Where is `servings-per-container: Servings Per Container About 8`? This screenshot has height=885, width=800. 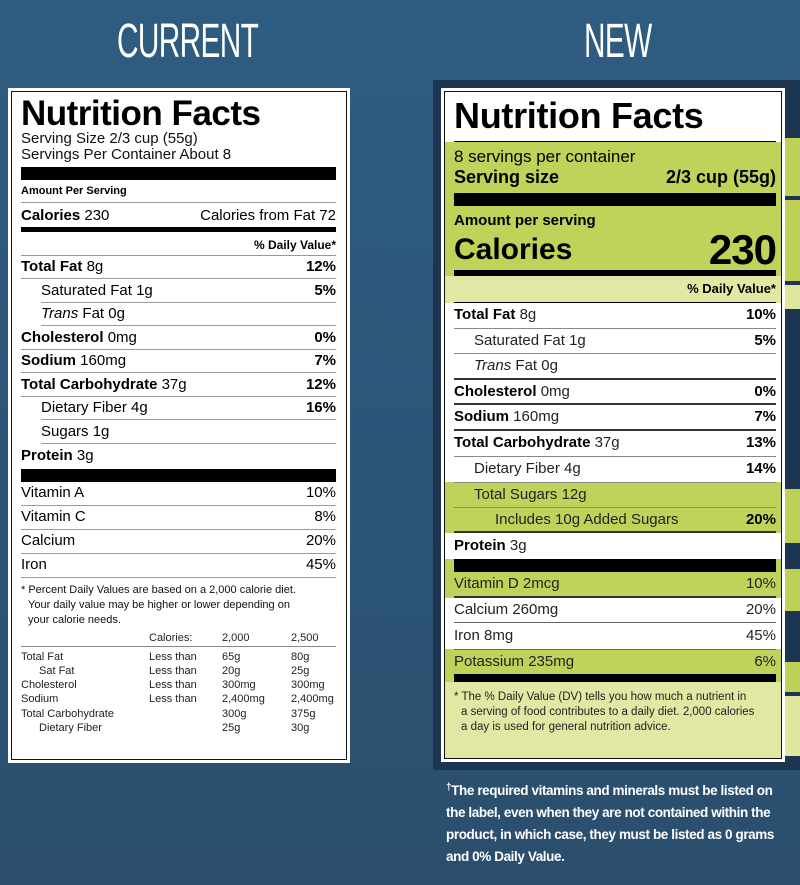
servings-per-container: Servings Per Container About 8 is located at coordinates (126, 154).